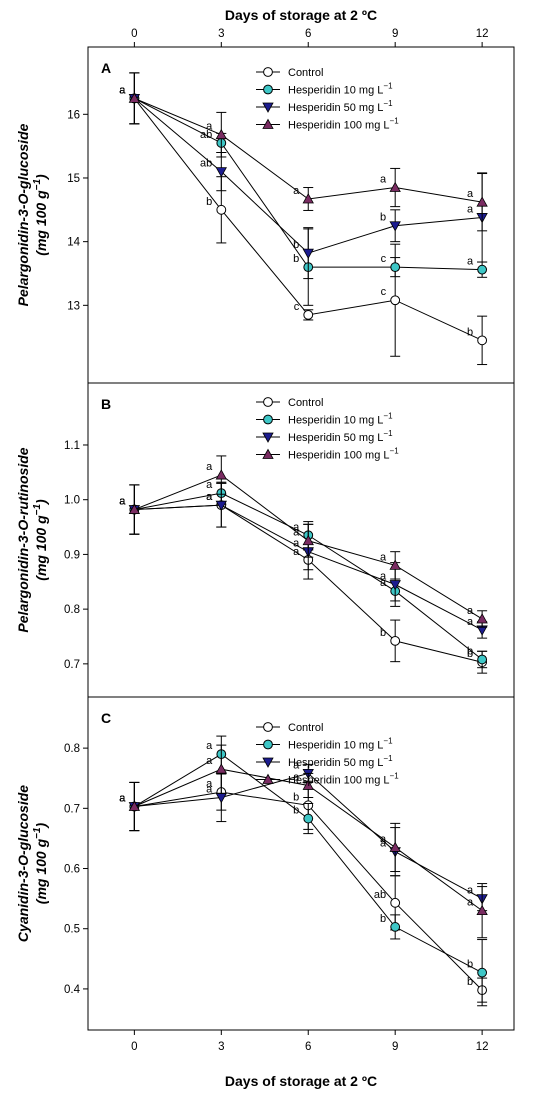  I want to click on y-tick-label: 0.9, so click(72, 555).